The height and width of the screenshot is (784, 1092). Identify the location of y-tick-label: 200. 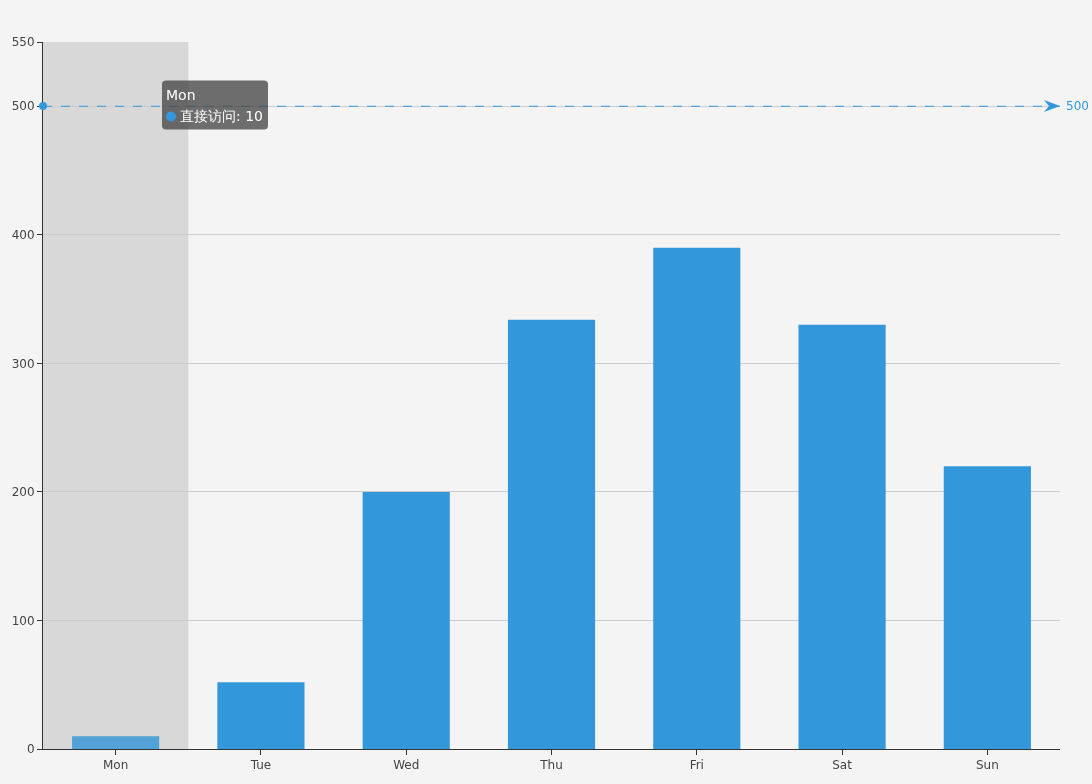
(23, 492).